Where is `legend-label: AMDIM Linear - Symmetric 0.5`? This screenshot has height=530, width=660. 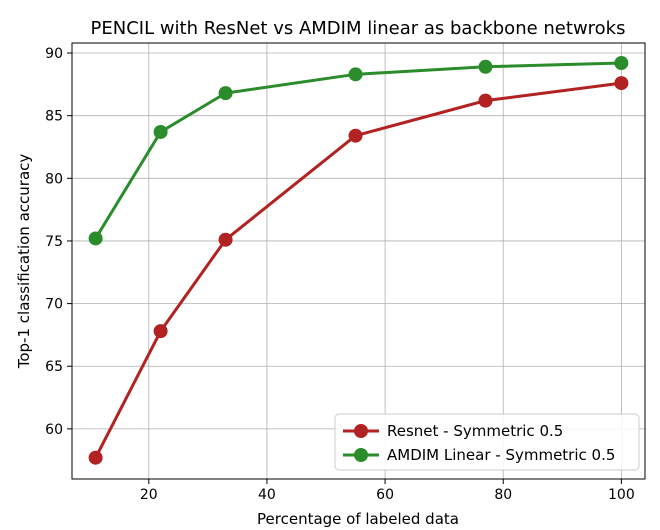
legend-label: AMDIM Linear - Symmetric 0.5 is located at coordinates (501, 455).